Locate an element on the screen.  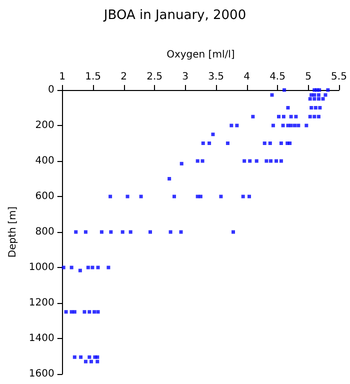
y-tick-label: 600 is located at coordinates (44, 196).